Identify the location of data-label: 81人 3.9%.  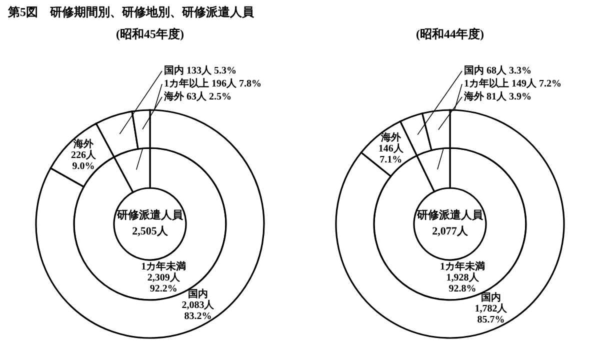
(509, 96).